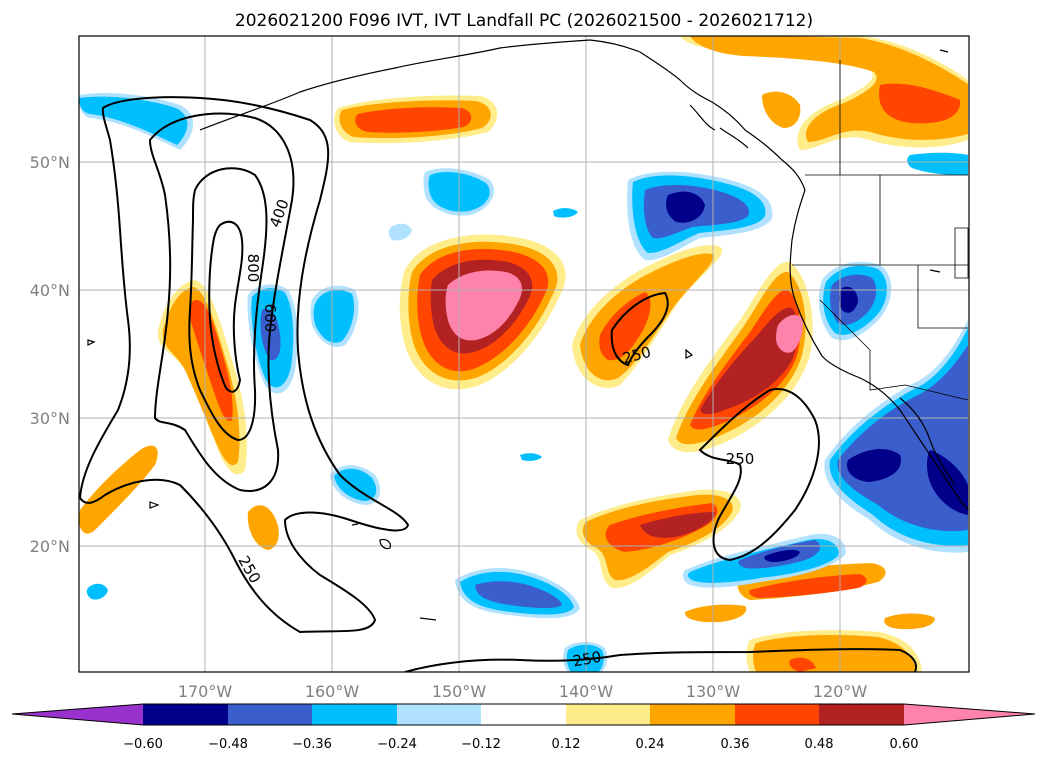 Image resolution: width=1047 pixels, height=765 pixels. I want to click on colorbar-tick-label: 0.48, so click(819, 744).